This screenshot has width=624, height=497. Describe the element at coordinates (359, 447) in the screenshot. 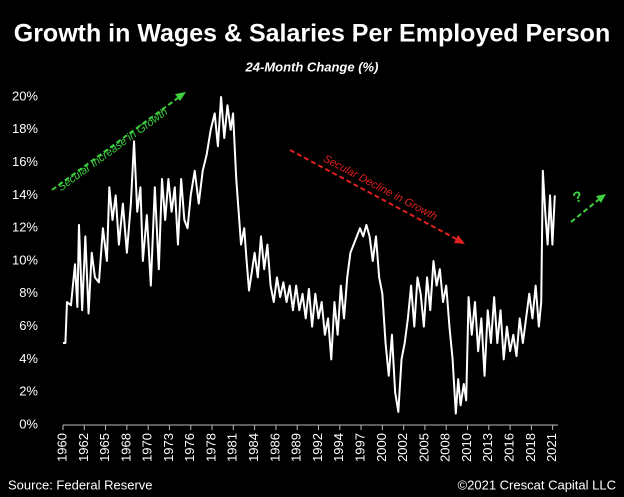

I see `x-tick-label: 1997` at that location.